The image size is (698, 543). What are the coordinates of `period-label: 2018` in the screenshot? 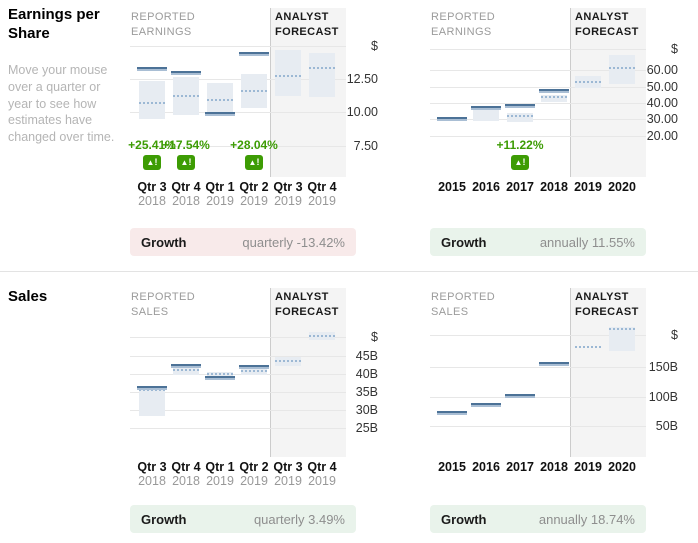 It's located at (554, 187).